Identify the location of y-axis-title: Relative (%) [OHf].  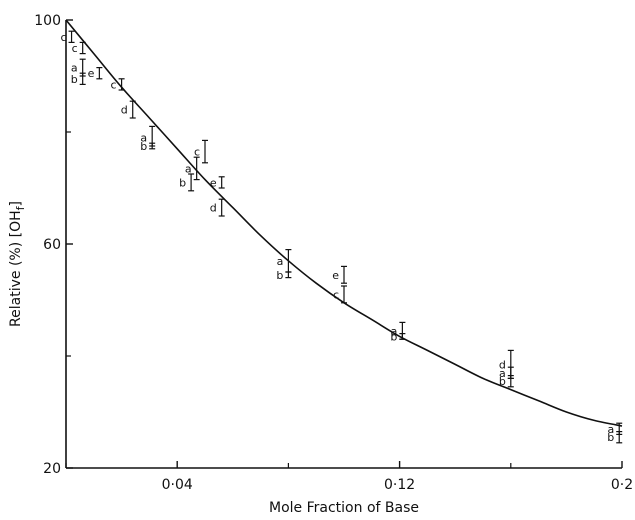
(17, 264).